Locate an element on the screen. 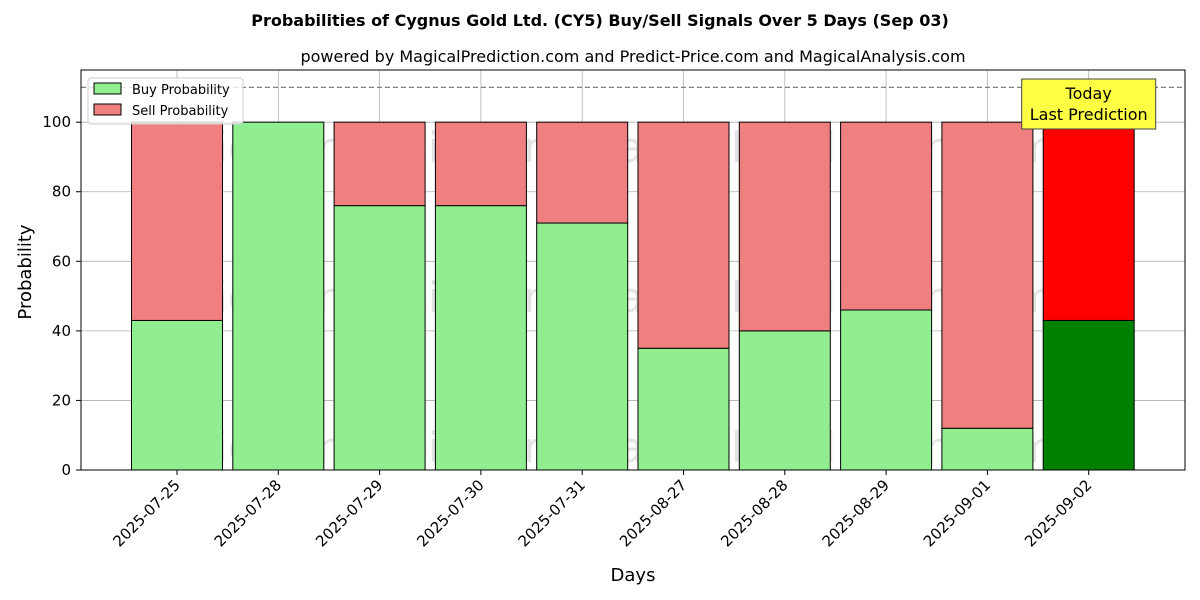 The width and height of the screenshot is (1200, 600). legend-swatch-sell is located at coordinates (107, 109).